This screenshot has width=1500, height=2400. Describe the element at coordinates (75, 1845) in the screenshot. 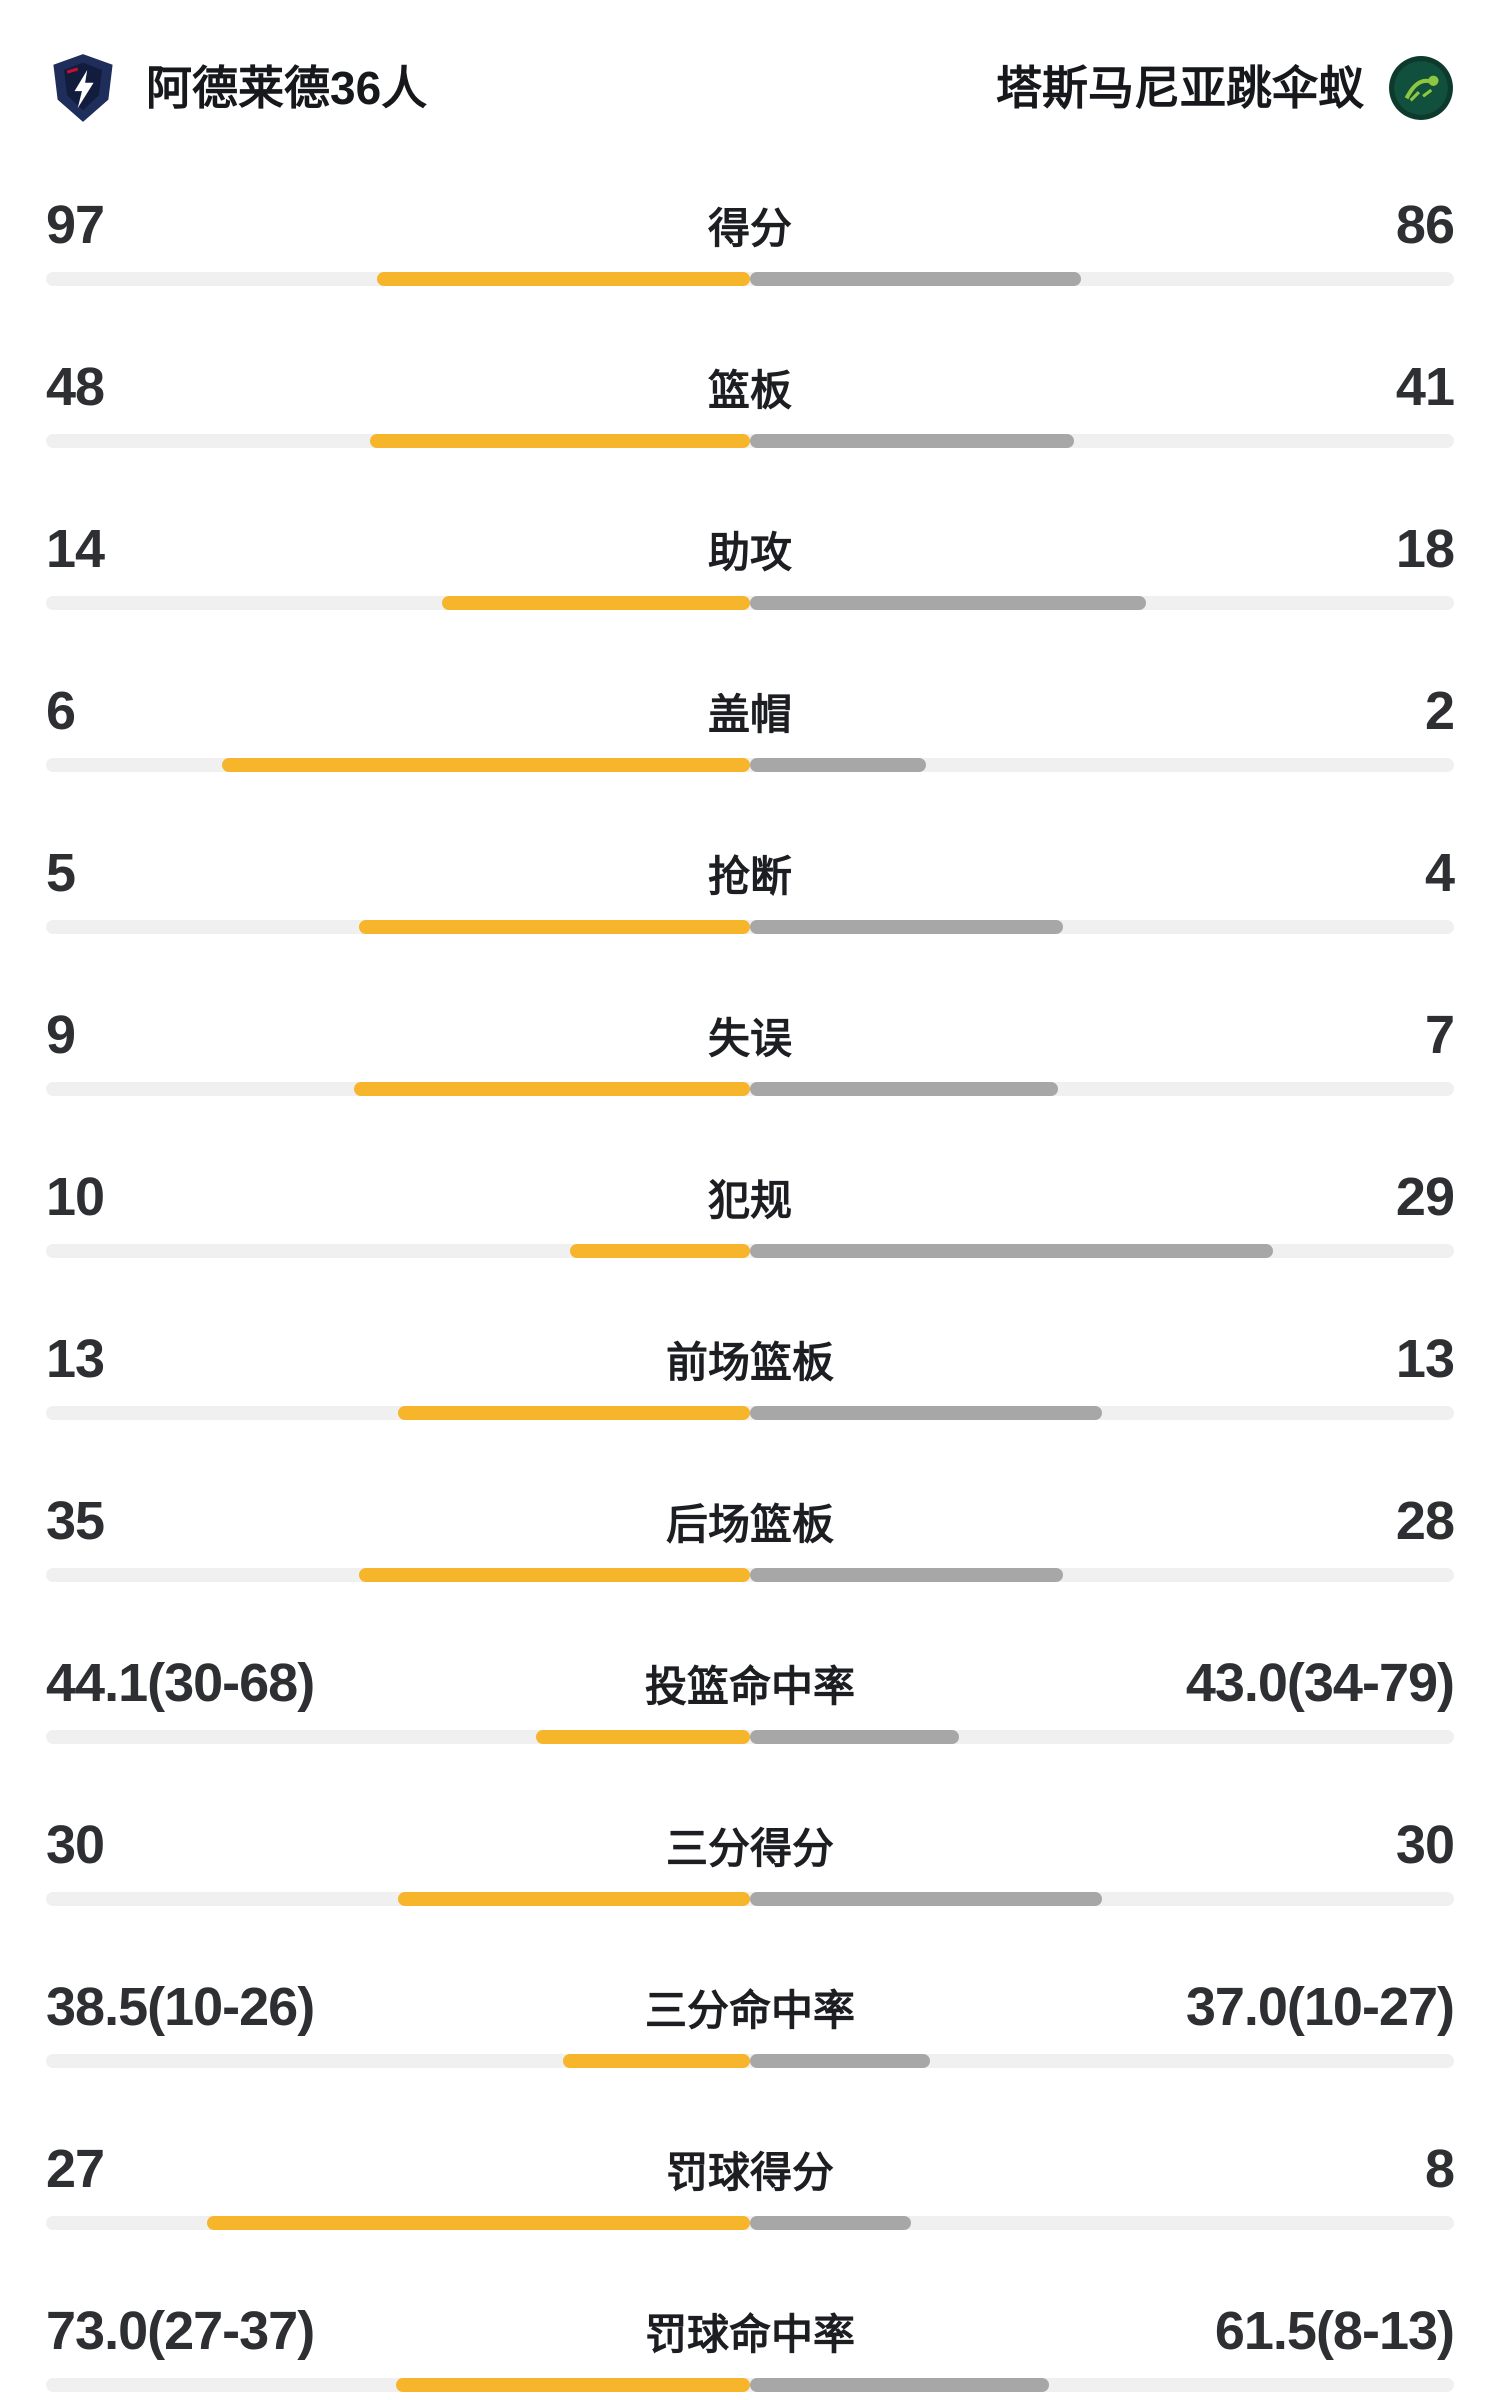

I see `home-stat-value: 30` at that location.